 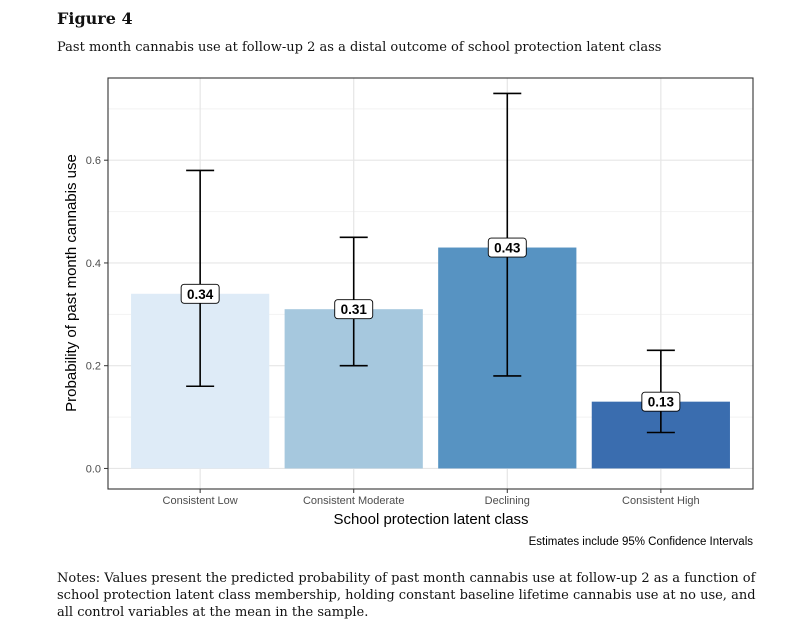 I want to click on y-tick-label: 0.6, so click(x=93, y=161).